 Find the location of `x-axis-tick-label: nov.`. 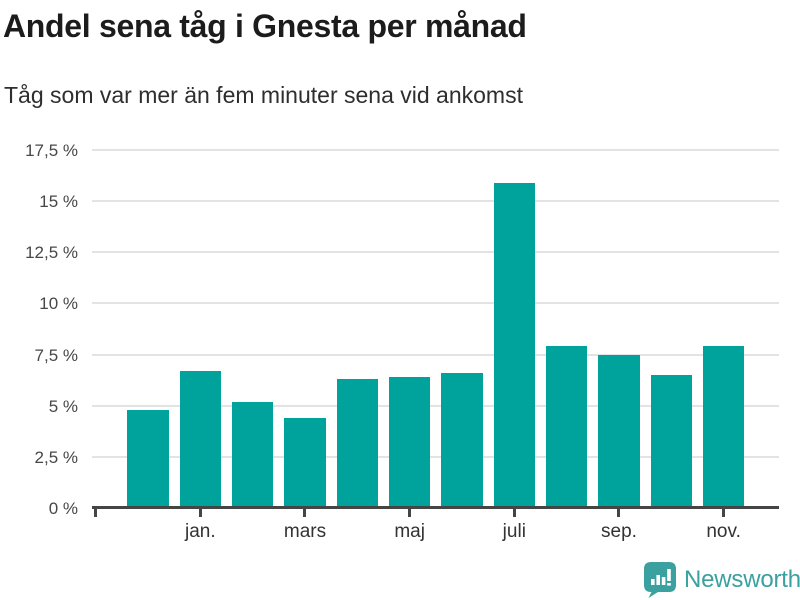

x-axis-tick-label: nov. is located at coordinates (723, 531).